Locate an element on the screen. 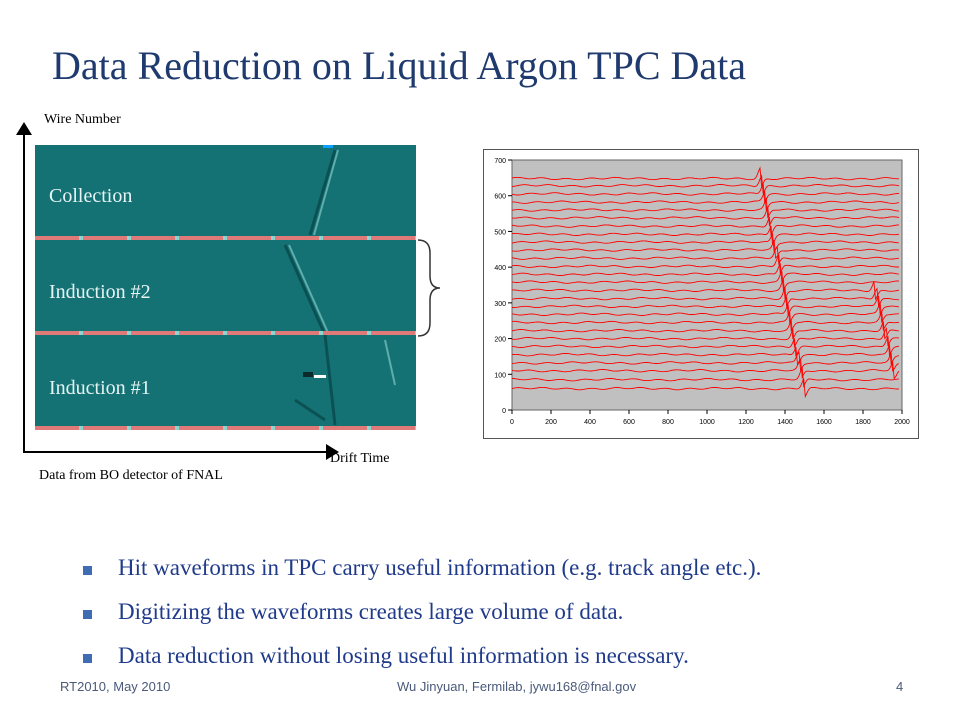 This screenshot has height=720, width=960. x-tick-label: 1200 is located at coordinates (746, 422).